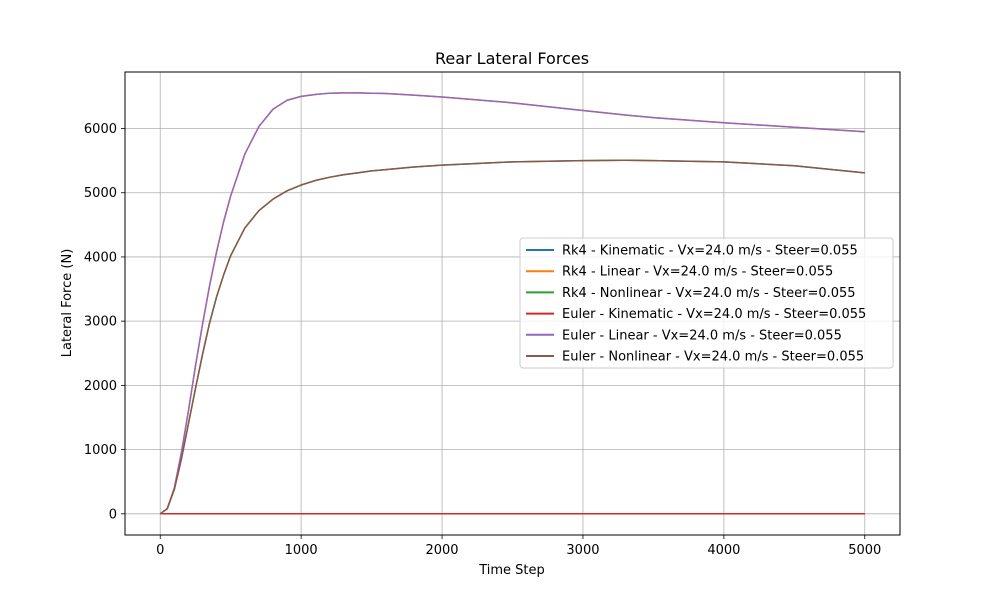 The width and height of the screenshot is (1000, 600). Describe the element at coordinates (100, 322) in the screenshot. I see `y-tick-label: 3000` at that location.